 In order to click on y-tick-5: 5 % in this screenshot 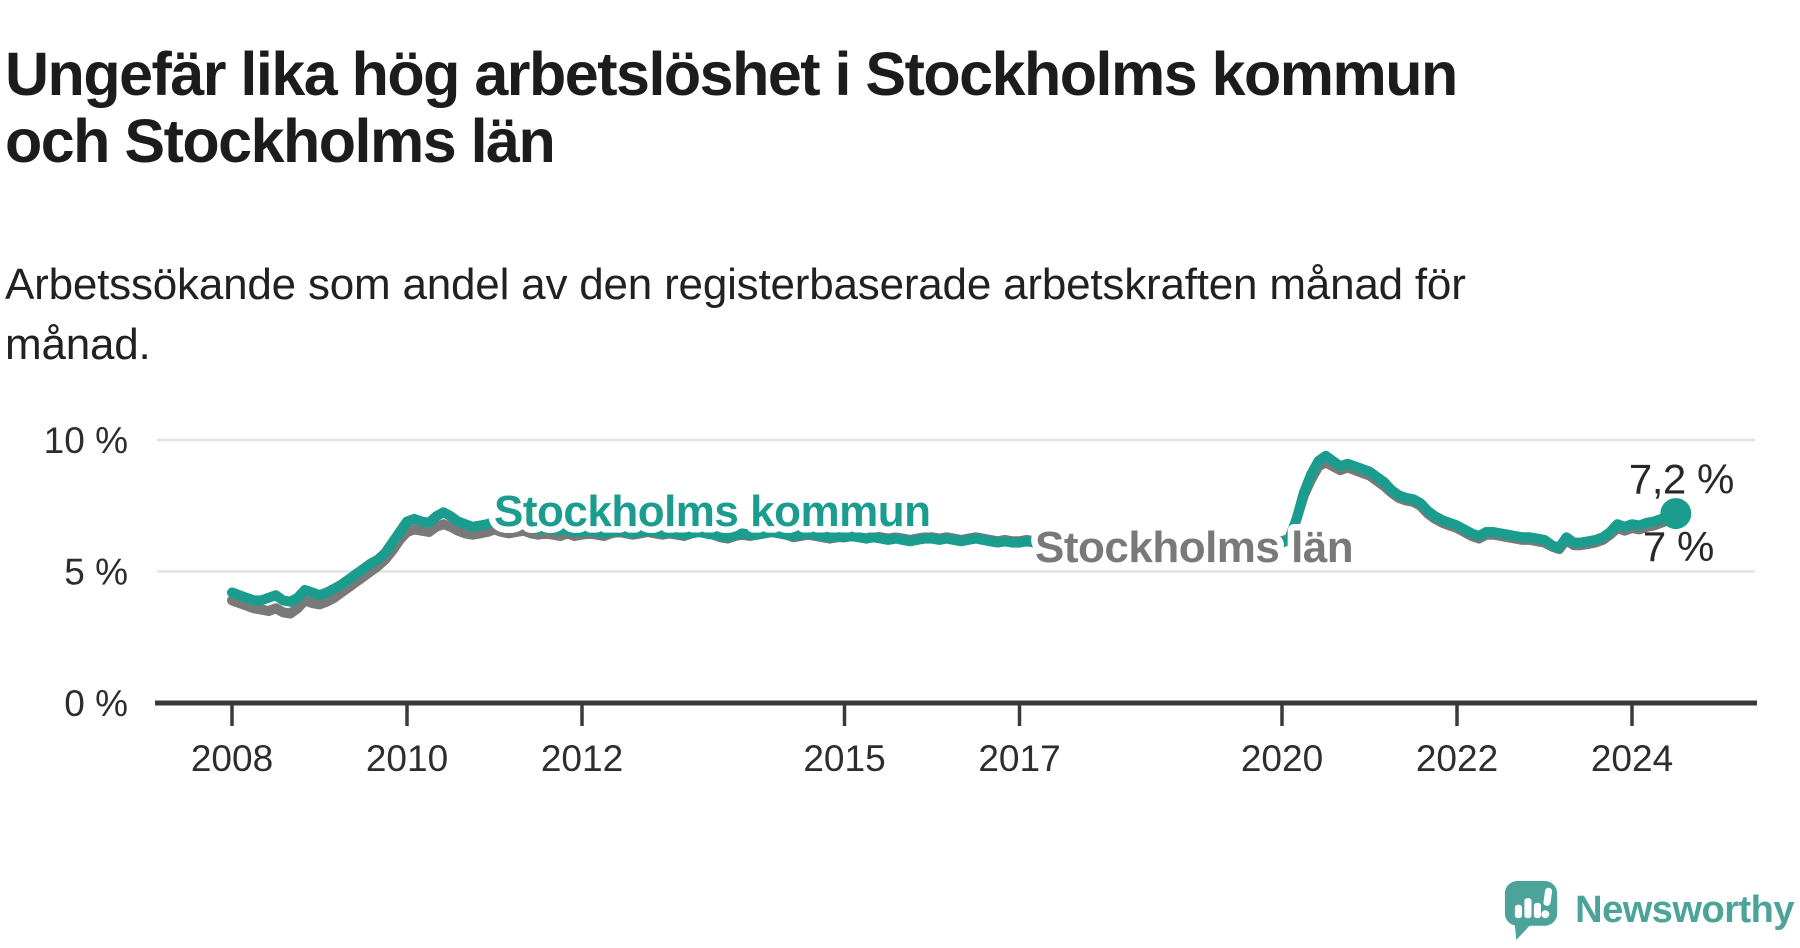, I will do `click(909, 572)`.